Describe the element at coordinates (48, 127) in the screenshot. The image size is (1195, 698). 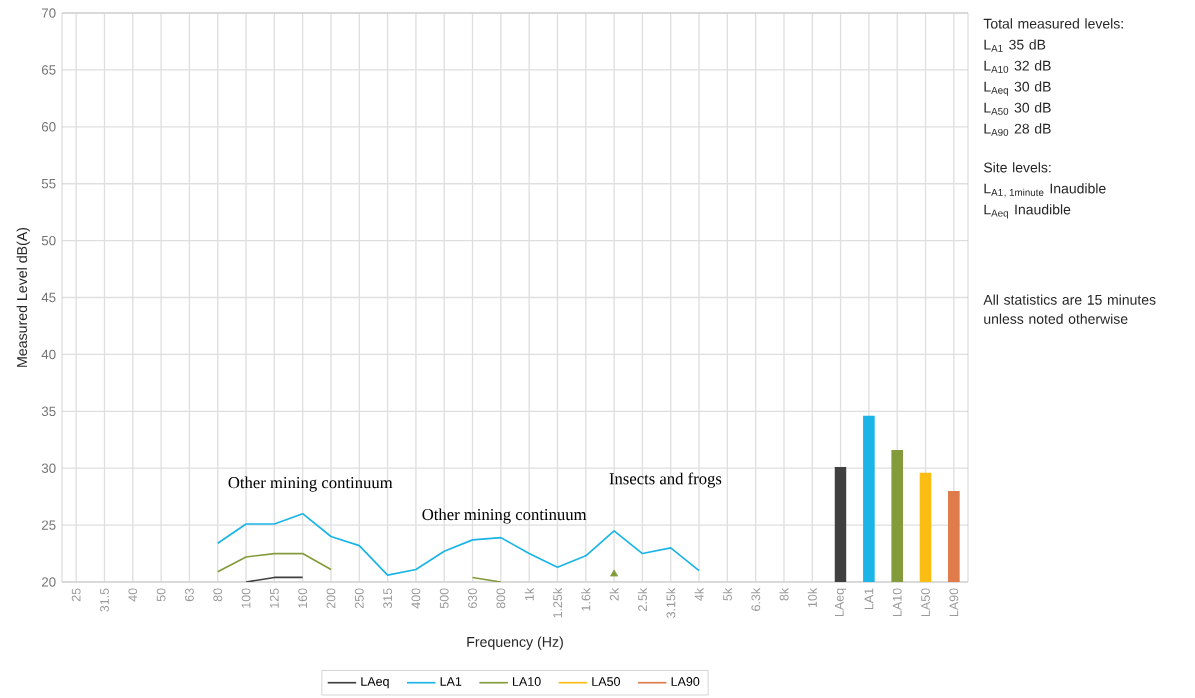
I see `y-tick-label: 60` at that location.